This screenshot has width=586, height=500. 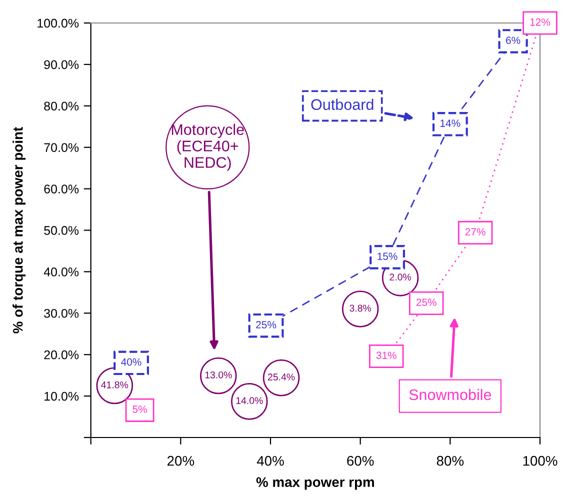 I want to click on y-tick-label: 70.0%, so click(x=61, y=147).